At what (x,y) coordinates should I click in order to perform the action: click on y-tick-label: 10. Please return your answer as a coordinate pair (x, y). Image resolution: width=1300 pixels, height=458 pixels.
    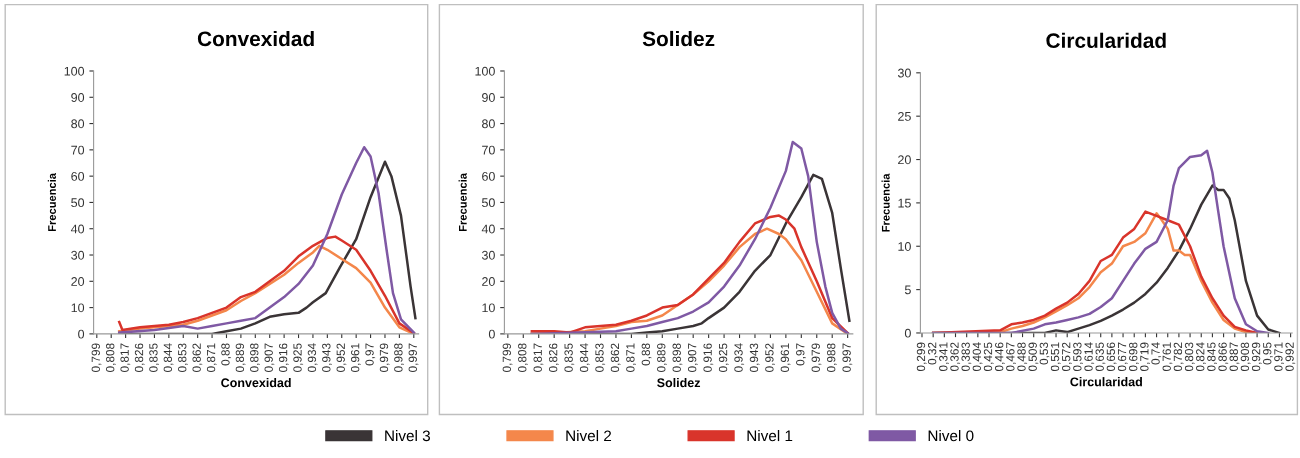
    Looking at the image, I should click on (488, 308).